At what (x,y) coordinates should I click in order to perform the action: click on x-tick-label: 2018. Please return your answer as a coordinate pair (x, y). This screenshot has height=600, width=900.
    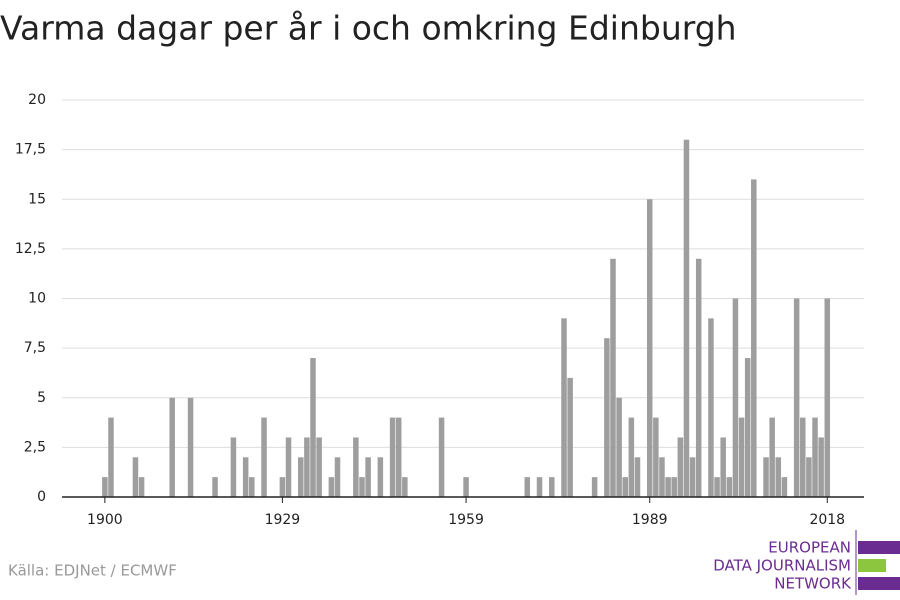
    Looking at the image, I should click on (827, 520).